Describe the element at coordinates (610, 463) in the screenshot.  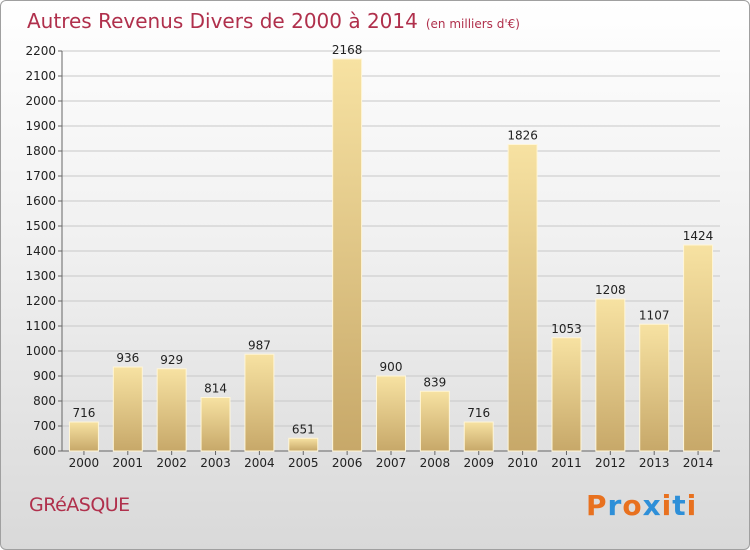
I see `x-tick-label-2012: 2012` at that location.